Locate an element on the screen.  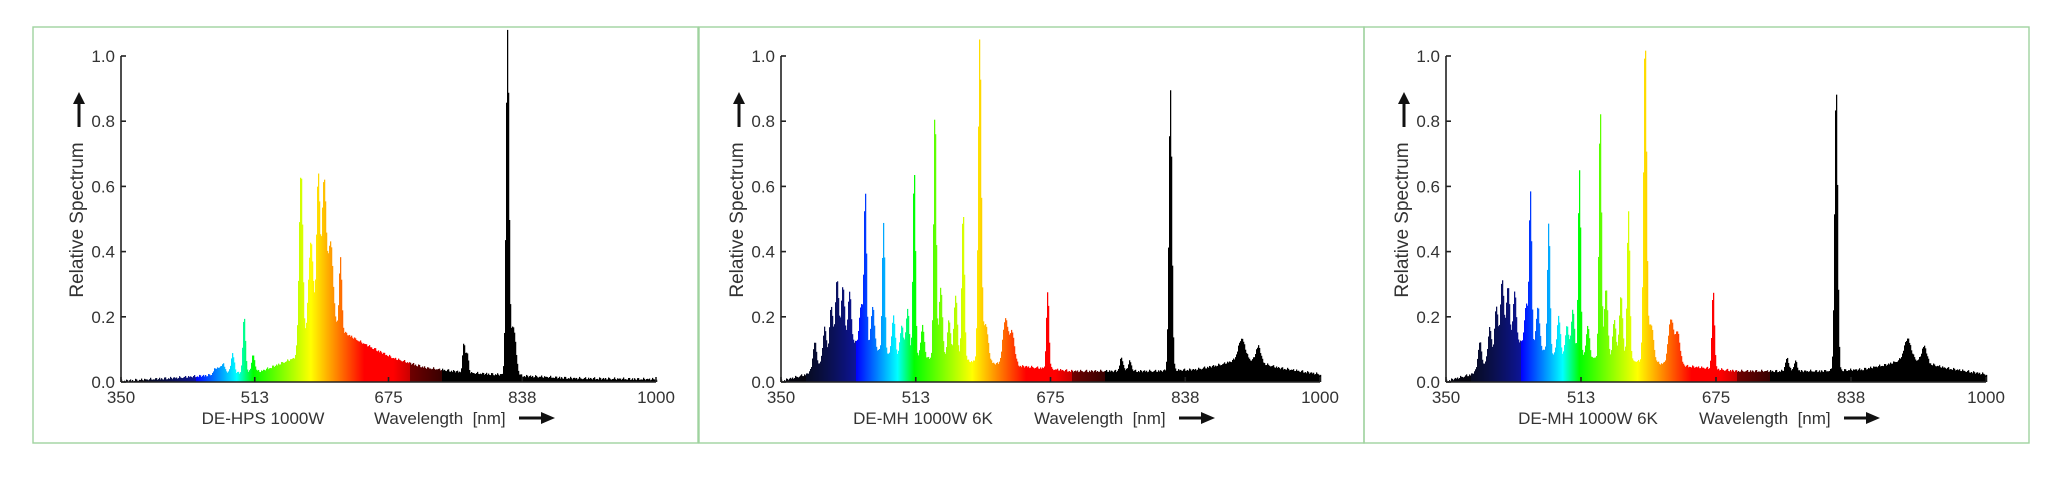
lamp-caption: DE-MH 1000W 6K is located at coordinates (1588, 418).